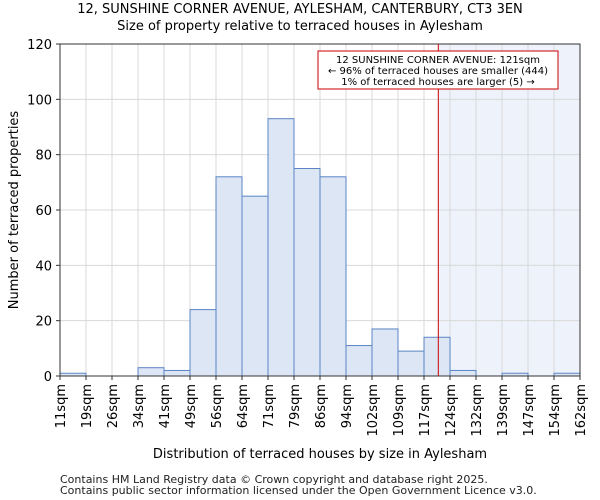  What do you see at coordinates (39, 100) in the screenshot?
I see `y-tick-label: 100` at bounding box center [39, 100].